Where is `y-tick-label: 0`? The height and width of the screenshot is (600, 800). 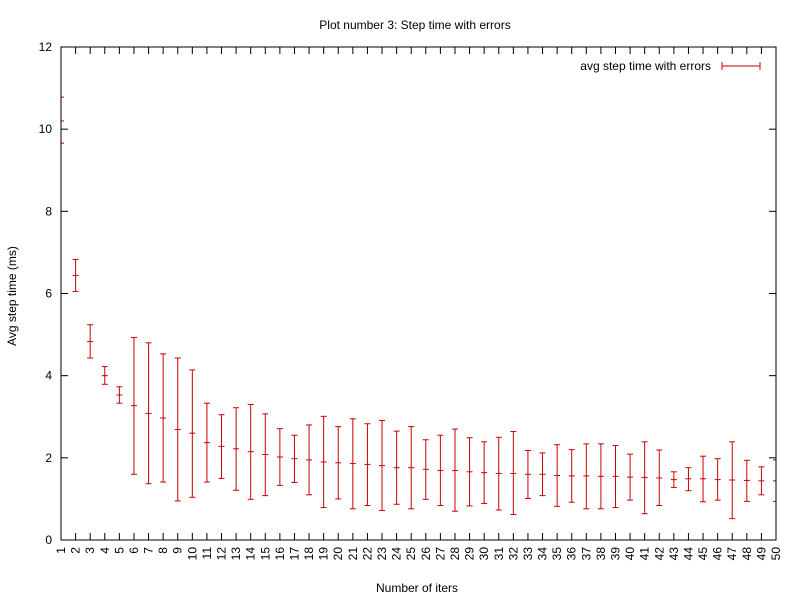
y-tick-label: 0 is located at coordinates (48, 540).